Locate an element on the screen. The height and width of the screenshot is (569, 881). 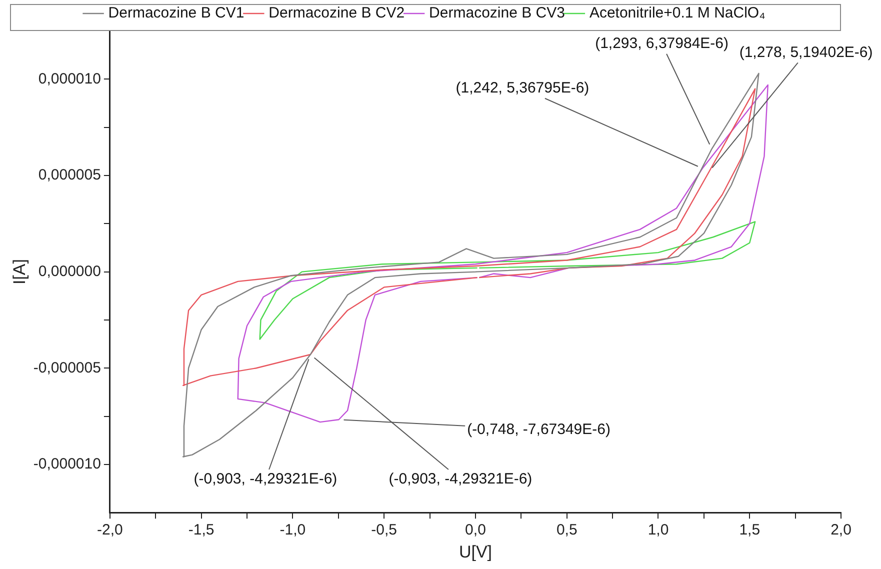
x-tick-label: 0,0 is located at coordinates (475, 530).